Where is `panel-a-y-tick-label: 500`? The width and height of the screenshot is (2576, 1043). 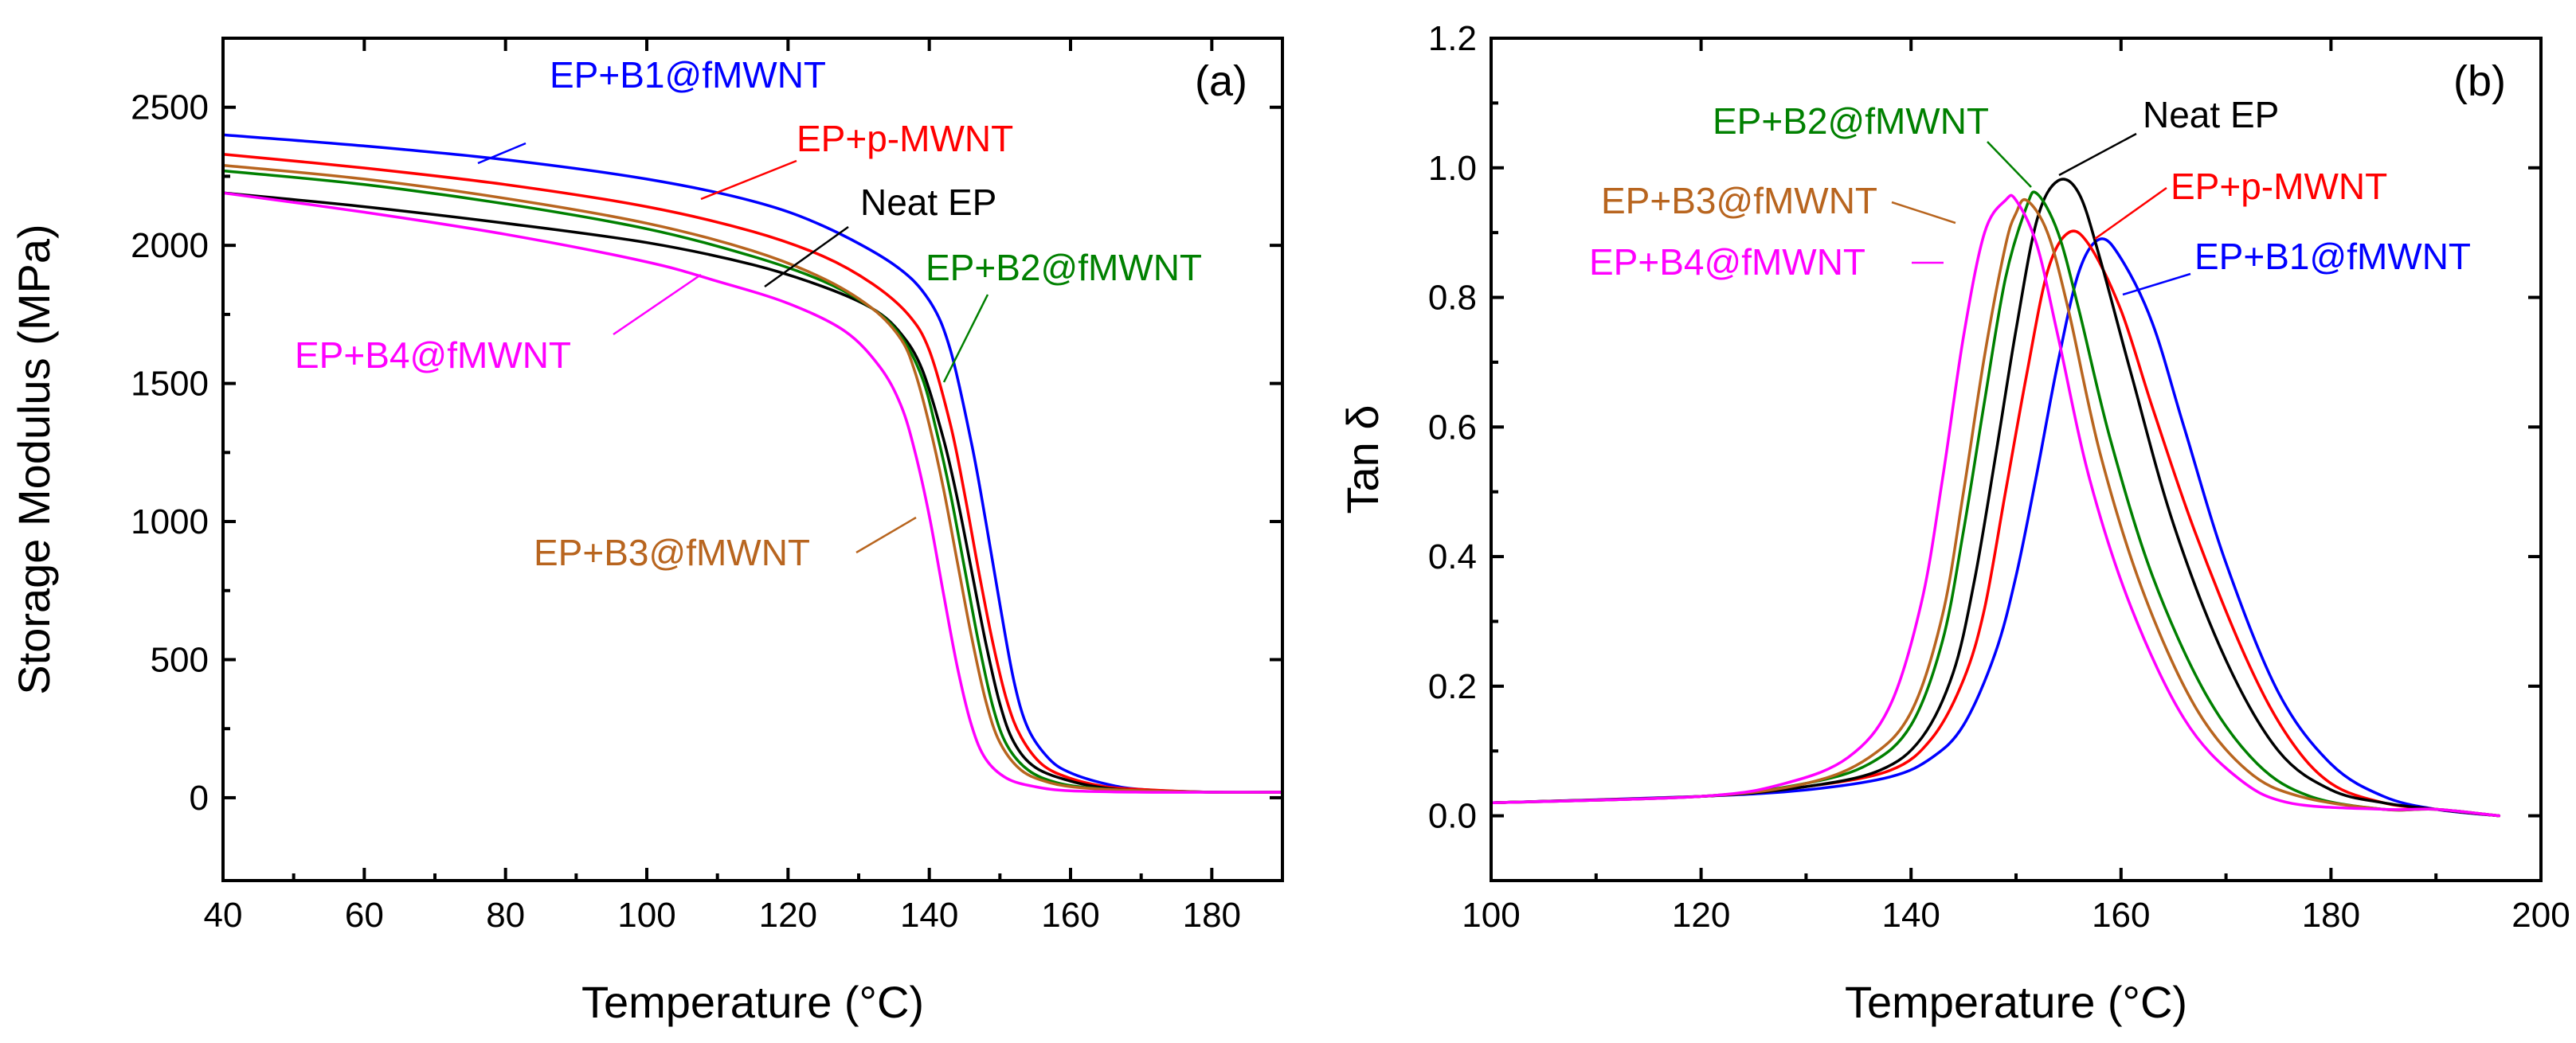
panel-a-y-tick-label: 500 is located at coordinates (180, 659).